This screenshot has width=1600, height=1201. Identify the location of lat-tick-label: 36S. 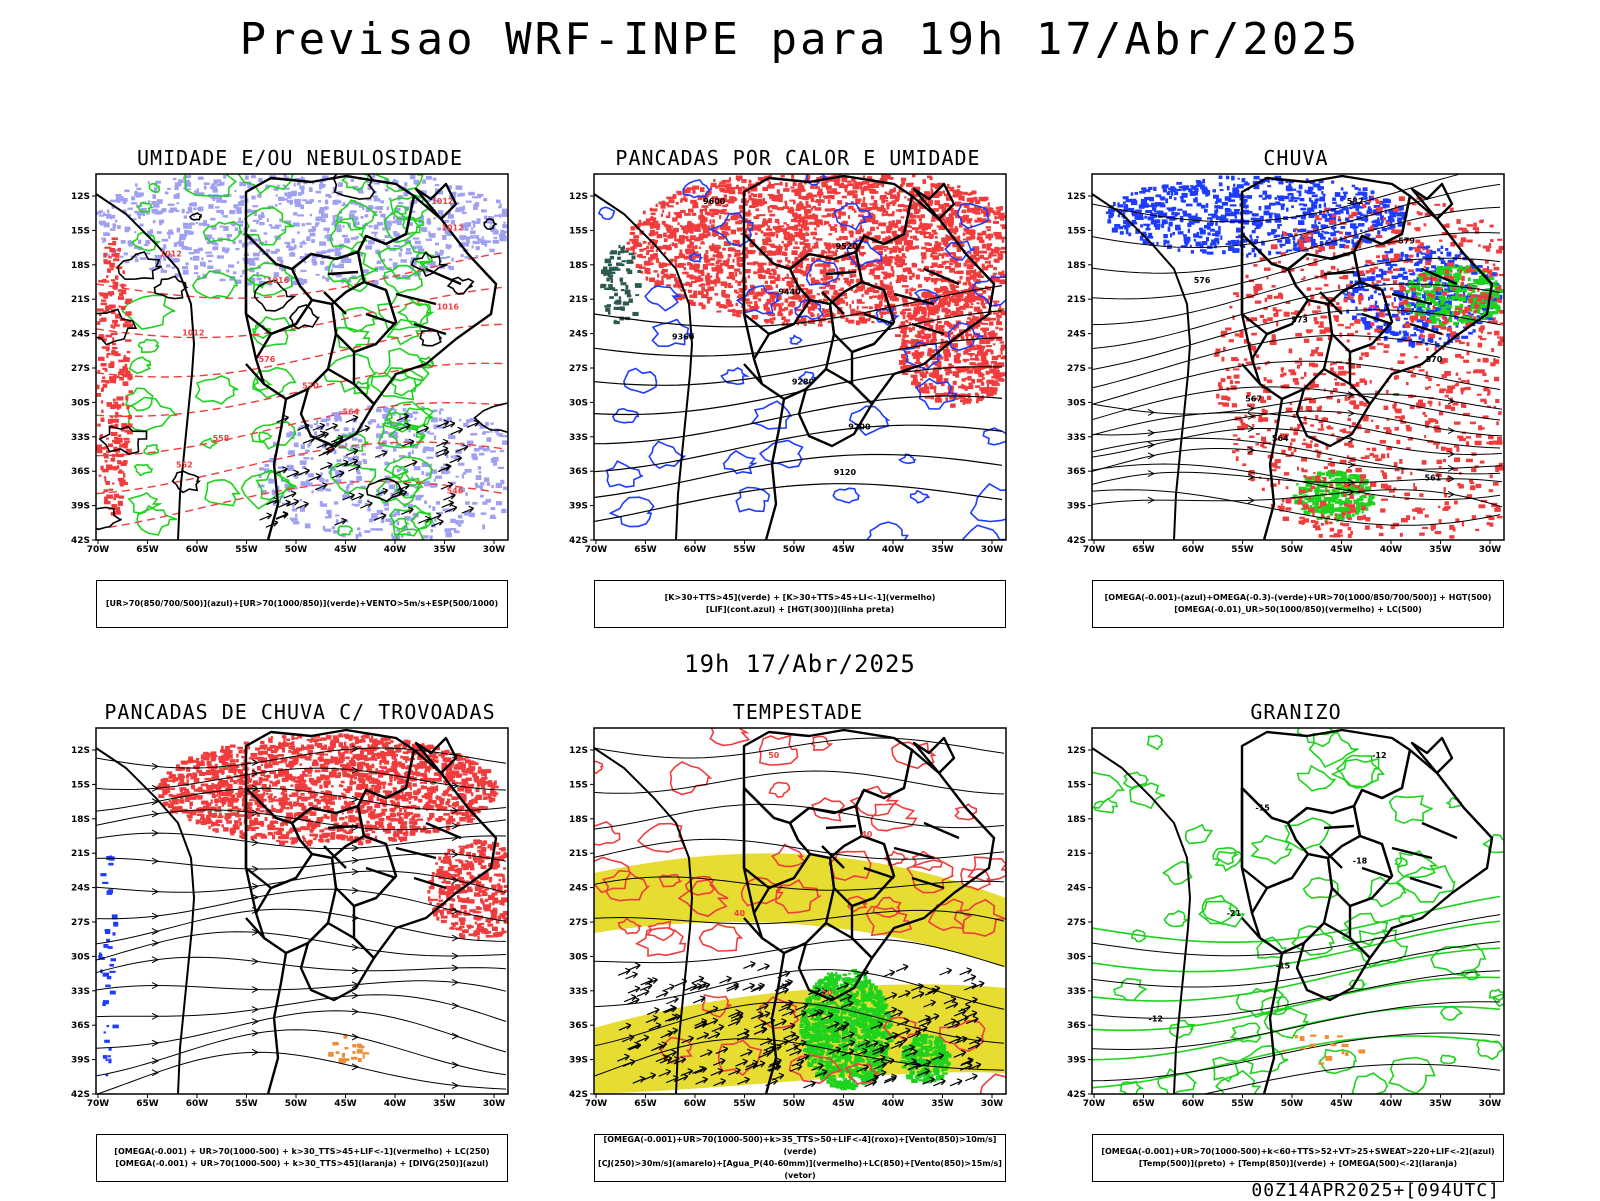
(80, 472).